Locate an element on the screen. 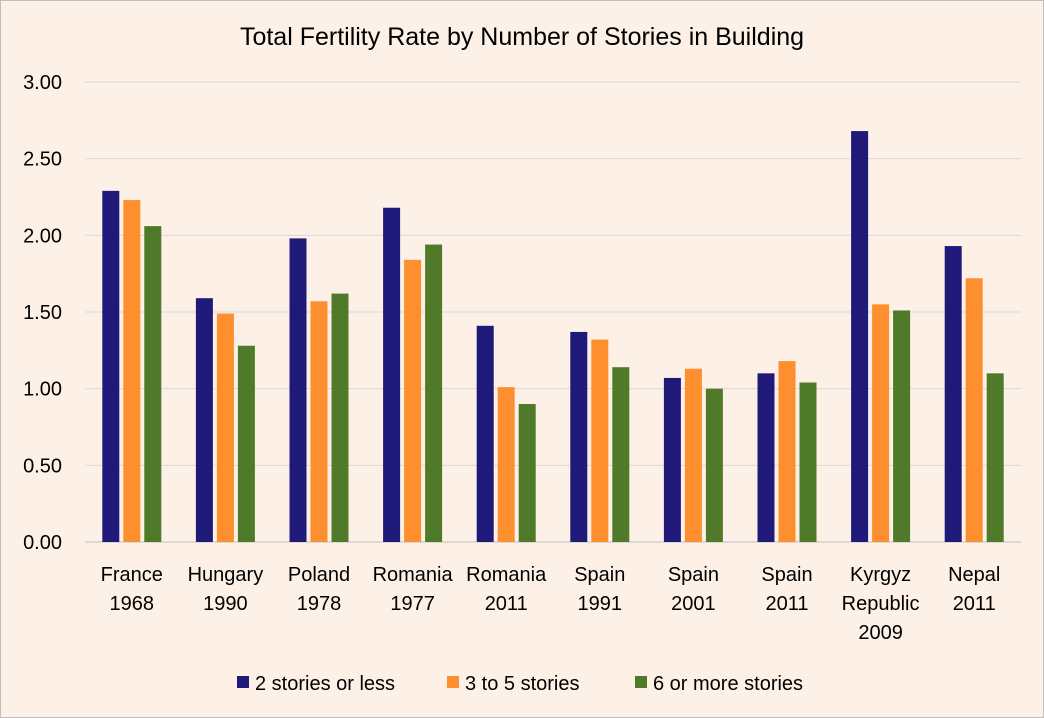 Image resolution: width=1044 pixels, height=718 pixels. x-tick-label: Spain 1991 is located at coordinates (599, 589).